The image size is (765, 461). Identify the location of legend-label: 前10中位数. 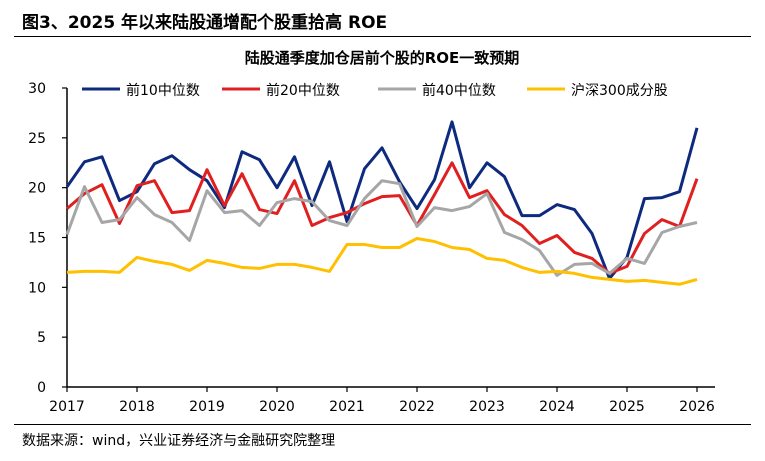
(163, 90).